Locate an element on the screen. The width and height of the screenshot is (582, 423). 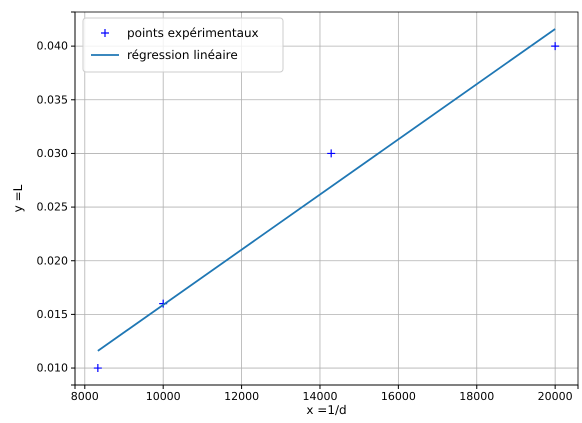
x-axis-title: x =1/d is located at coordinates (326, 410).